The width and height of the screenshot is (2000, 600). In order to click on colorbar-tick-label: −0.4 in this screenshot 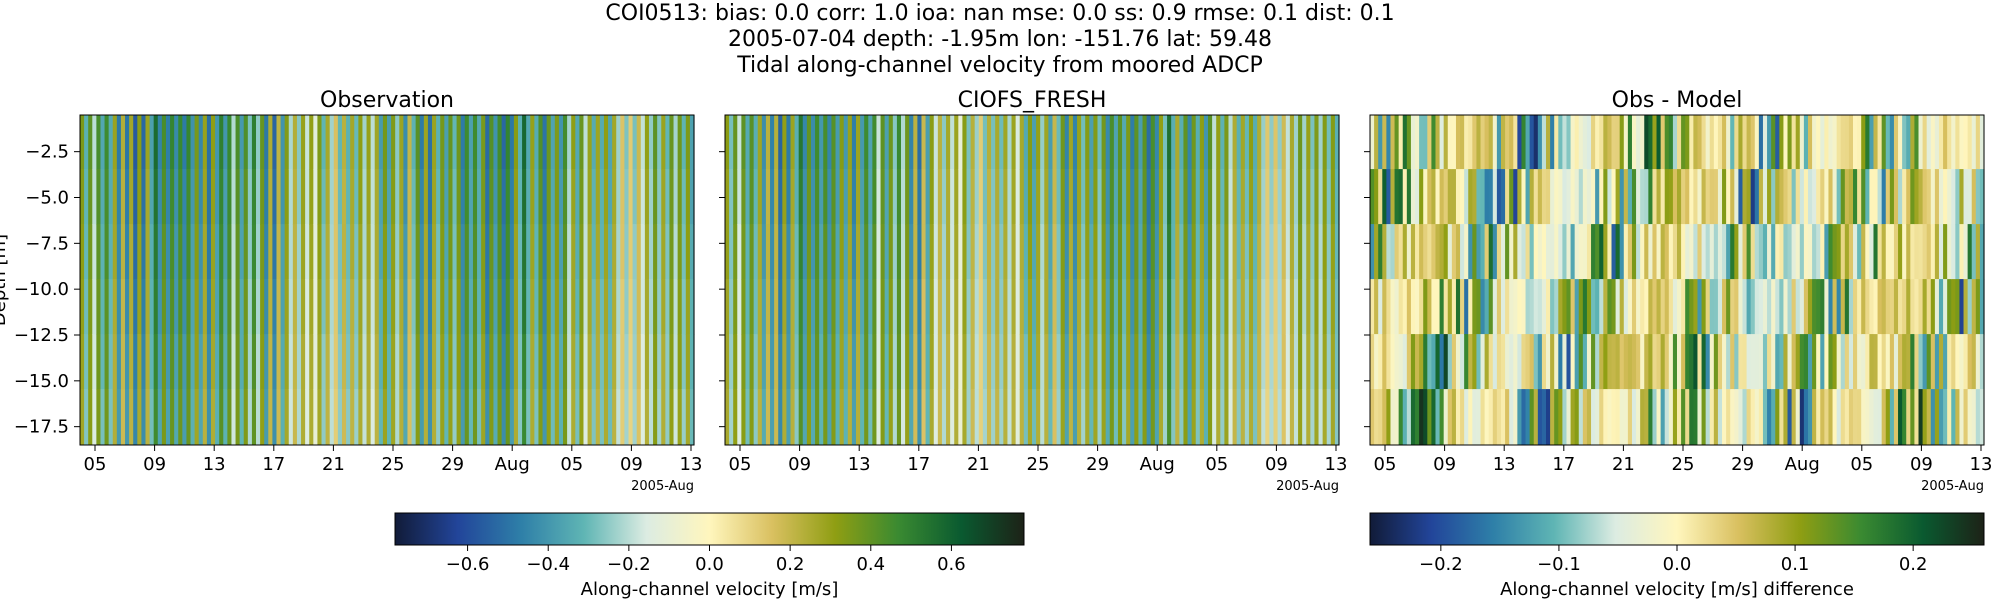, I will do `click(548, 564)`.